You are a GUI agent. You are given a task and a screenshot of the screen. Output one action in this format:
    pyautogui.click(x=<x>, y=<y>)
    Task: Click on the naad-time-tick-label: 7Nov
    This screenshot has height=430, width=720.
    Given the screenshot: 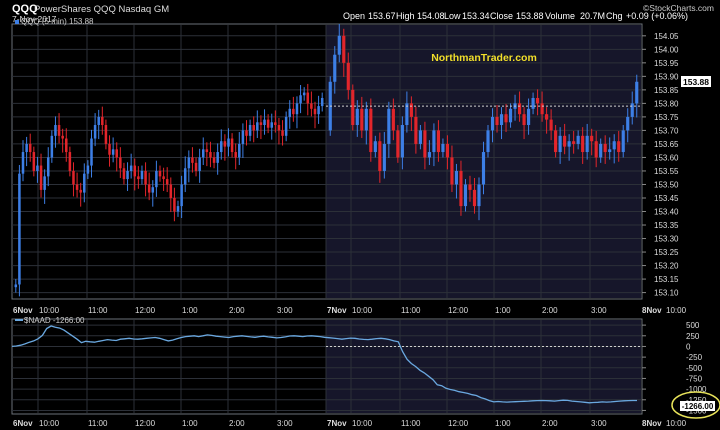 What is the action you would take?
    pyautogui.click(x=337, y=423)
    